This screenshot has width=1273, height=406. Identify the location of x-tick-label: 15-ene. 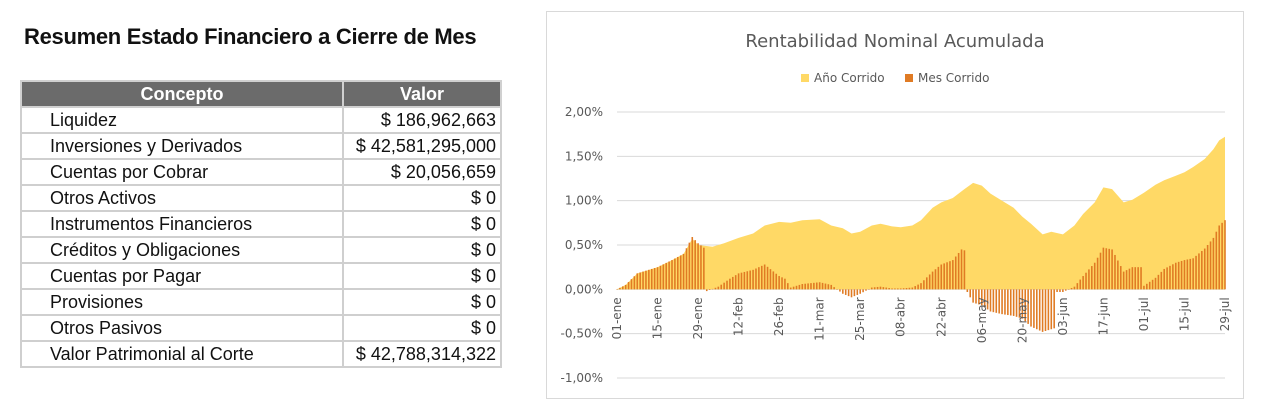
(658, 318).